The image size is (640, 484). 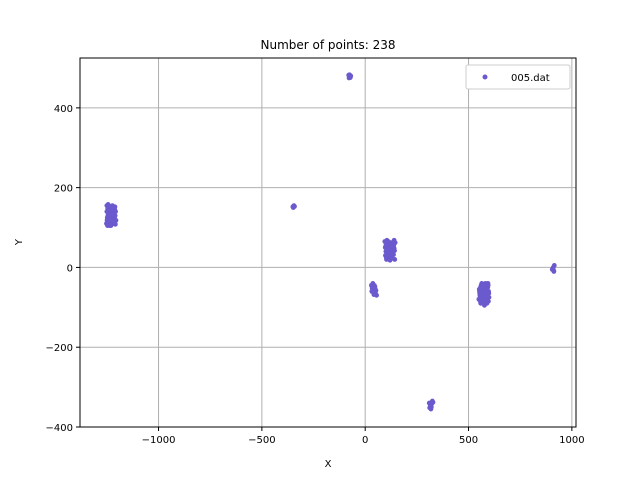 What do you see at coordinates (328, 464) in the screenshot?
I see `x-axis-label: X` at bounding box center [328, 464].